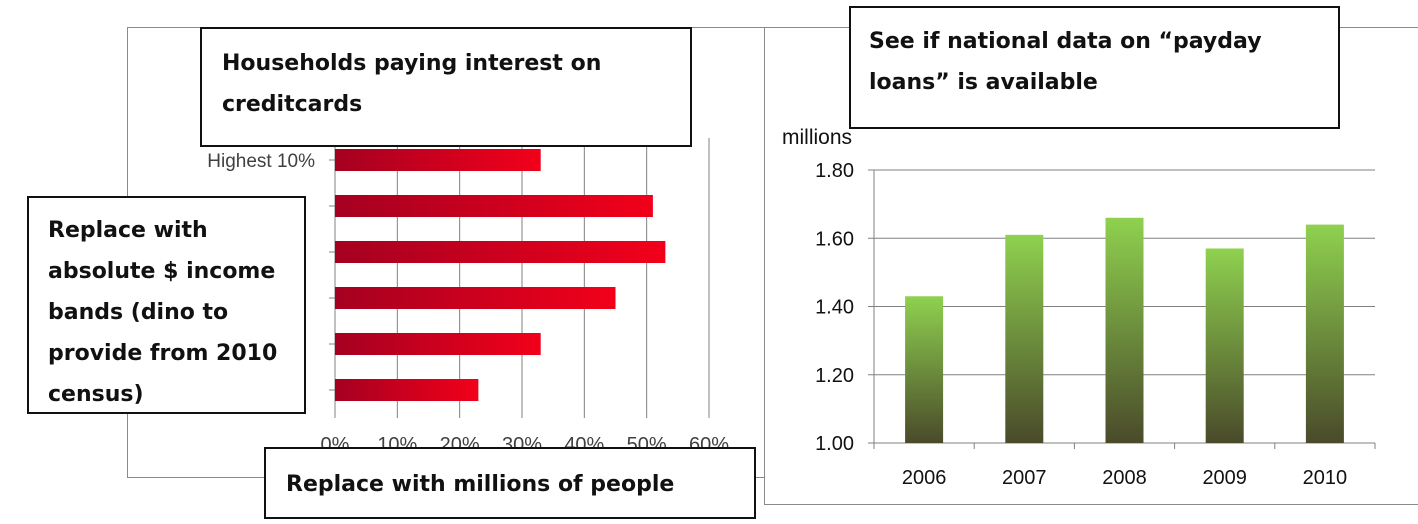  What do you see at coordinates (1124, 478) in the screenshot?
I see `x-category-label: 2008` at bounding box center [1124, 478].